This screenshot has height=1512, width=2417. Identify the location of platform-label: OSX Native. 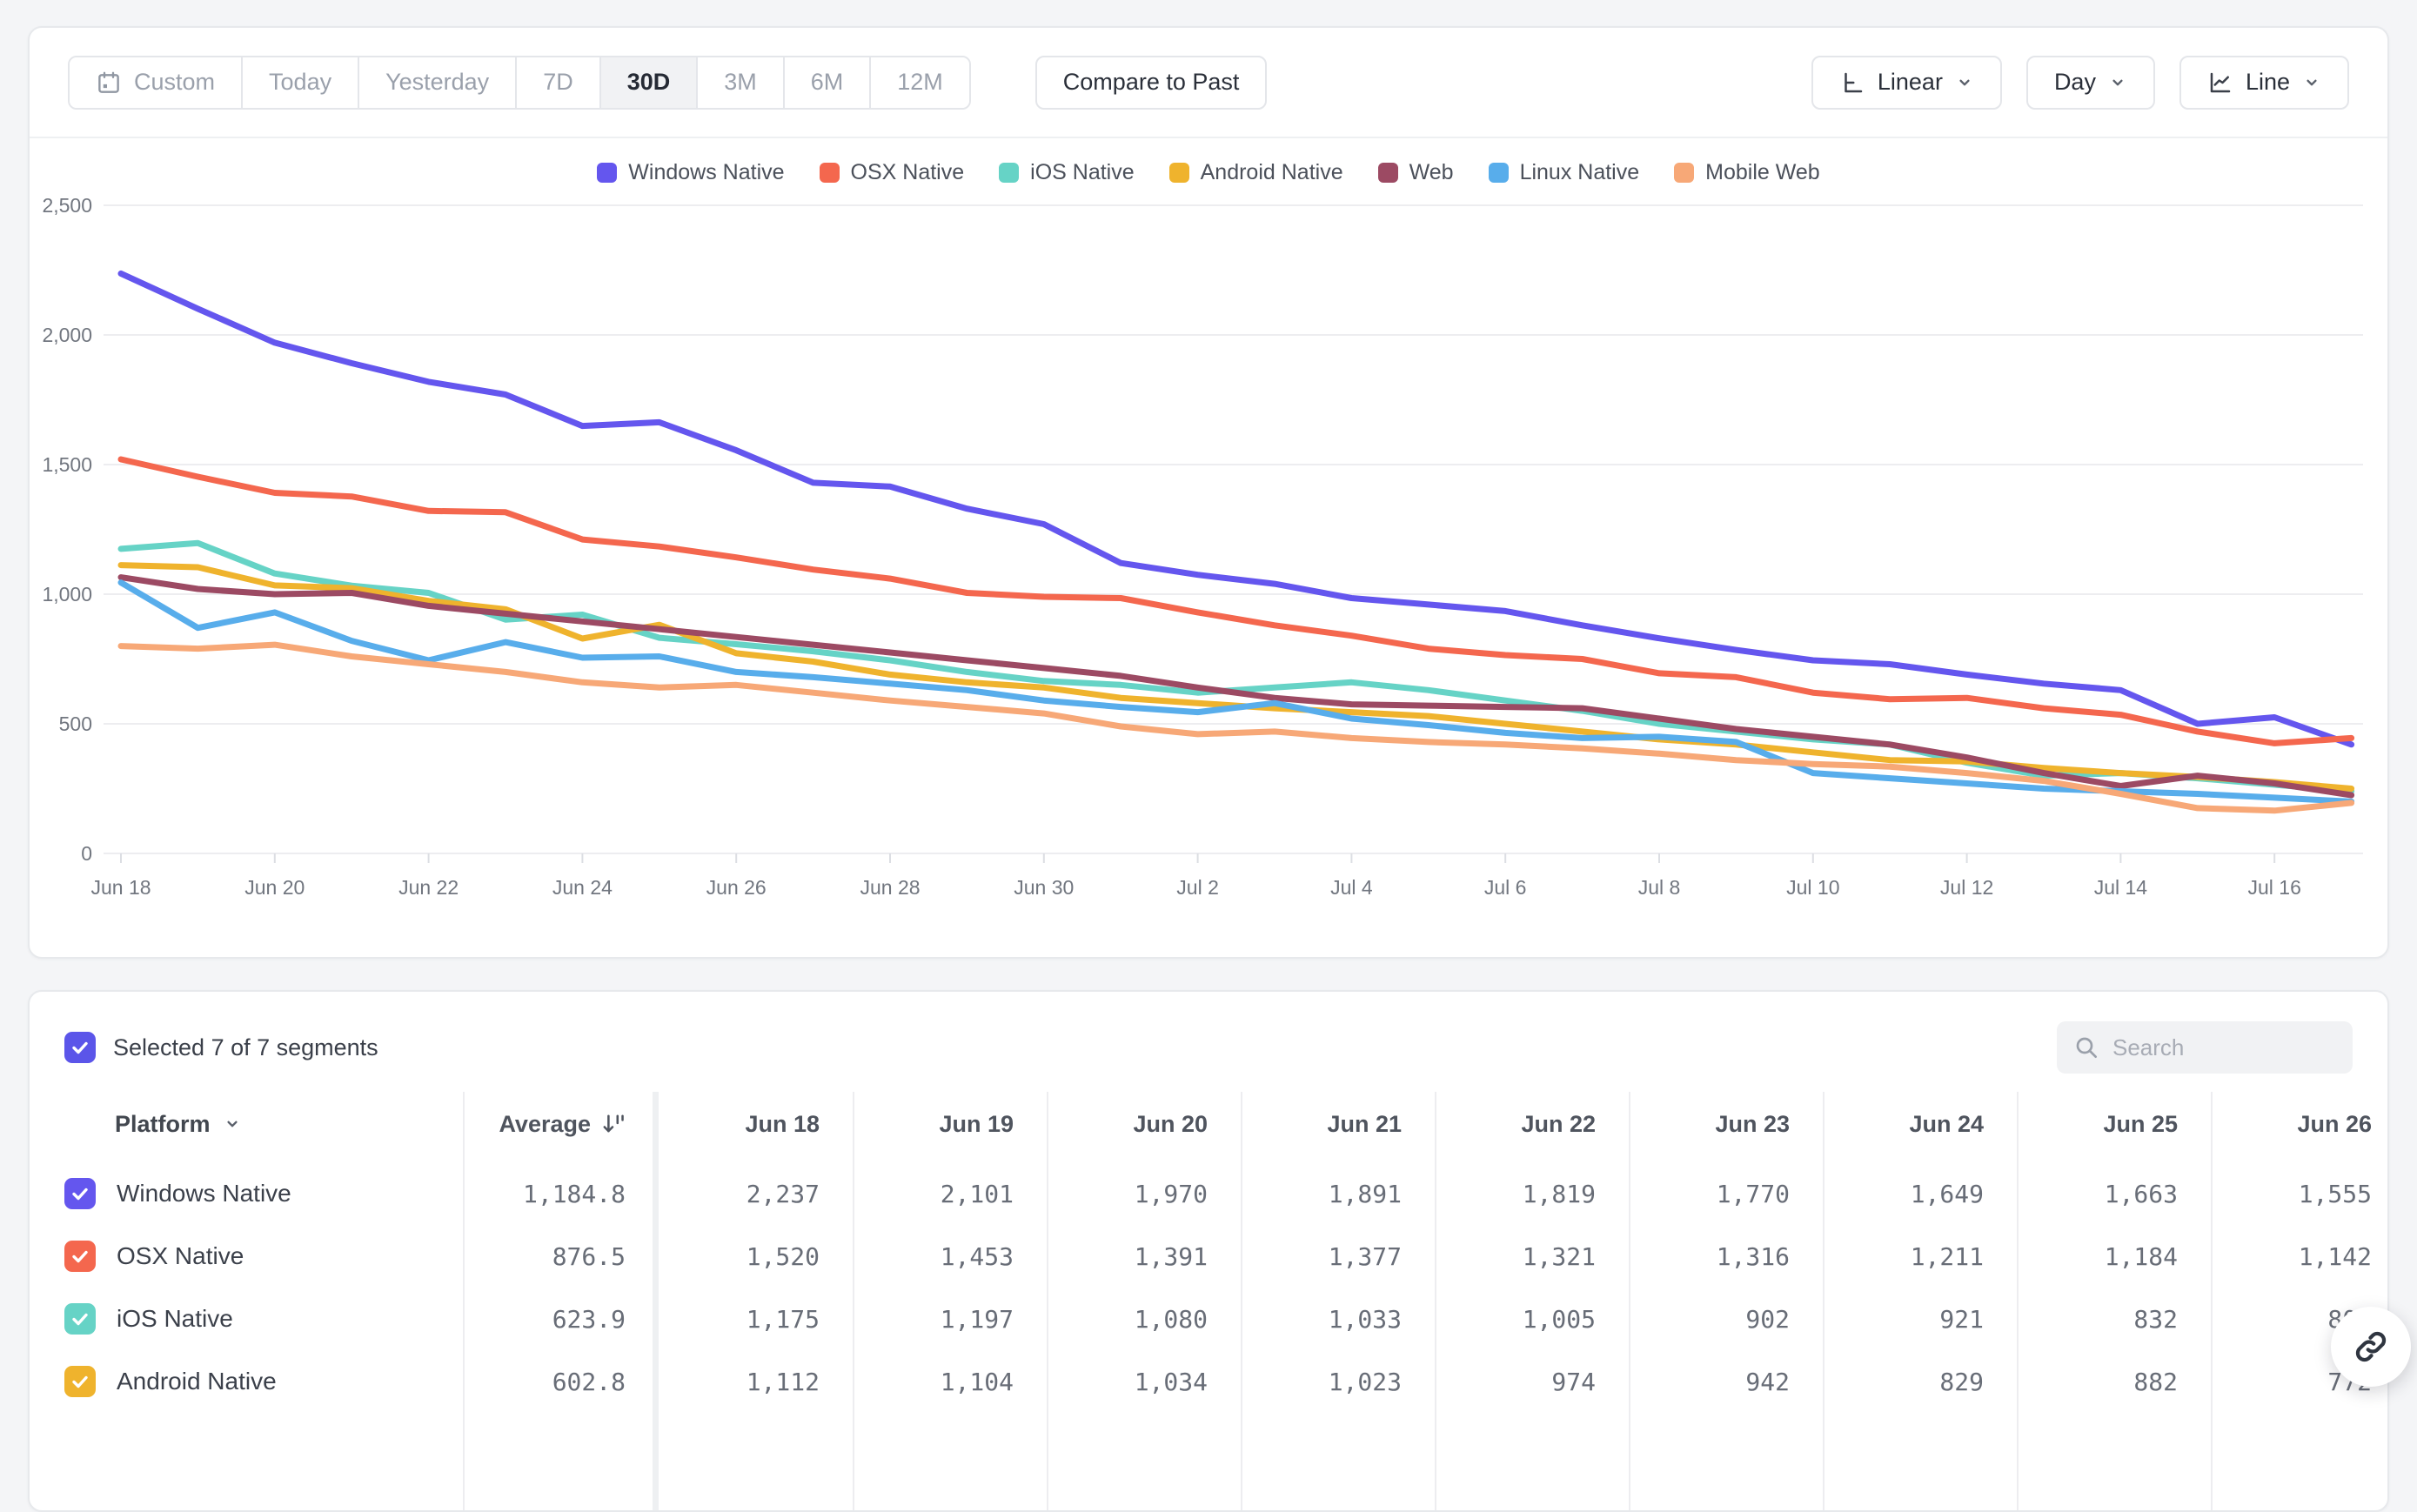
(180, 1256).